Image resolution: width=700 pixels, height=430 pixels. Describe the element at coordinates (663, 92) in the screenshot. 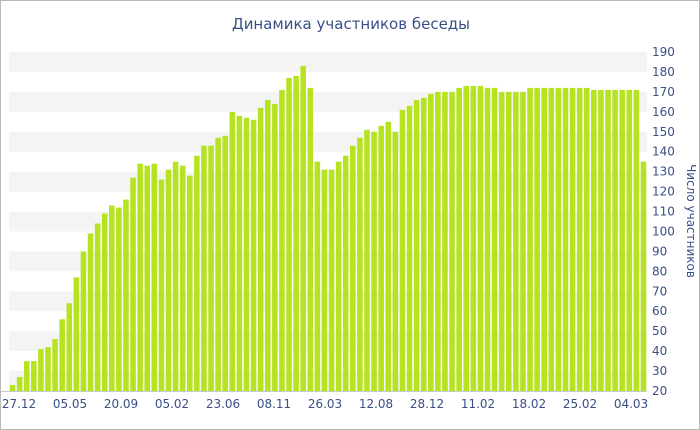

I see `y-tick-label: 170` at that location.